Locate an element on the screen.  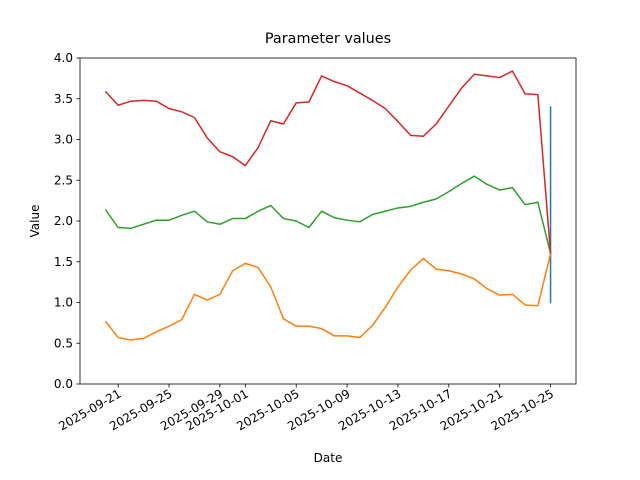
chart-title: Parameter values is located at coordinates (328, 39).